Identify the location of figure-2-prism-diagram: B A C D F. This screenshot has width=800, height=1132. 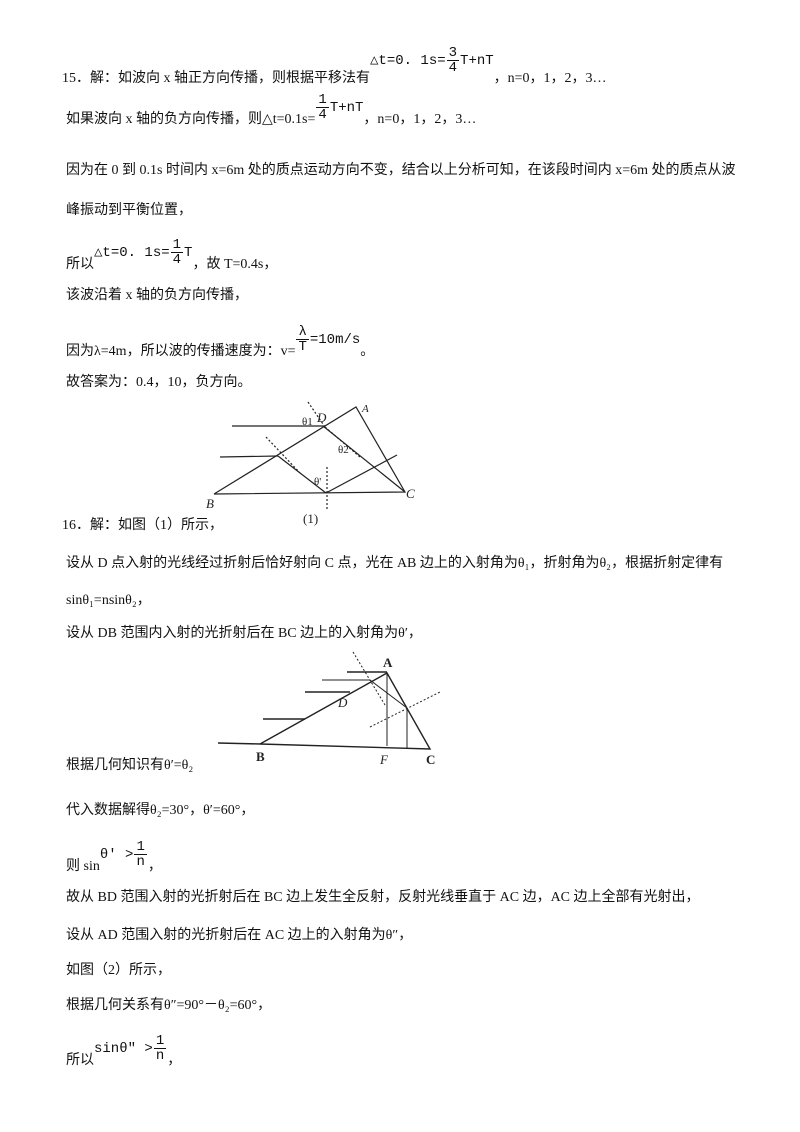
(329, 709).